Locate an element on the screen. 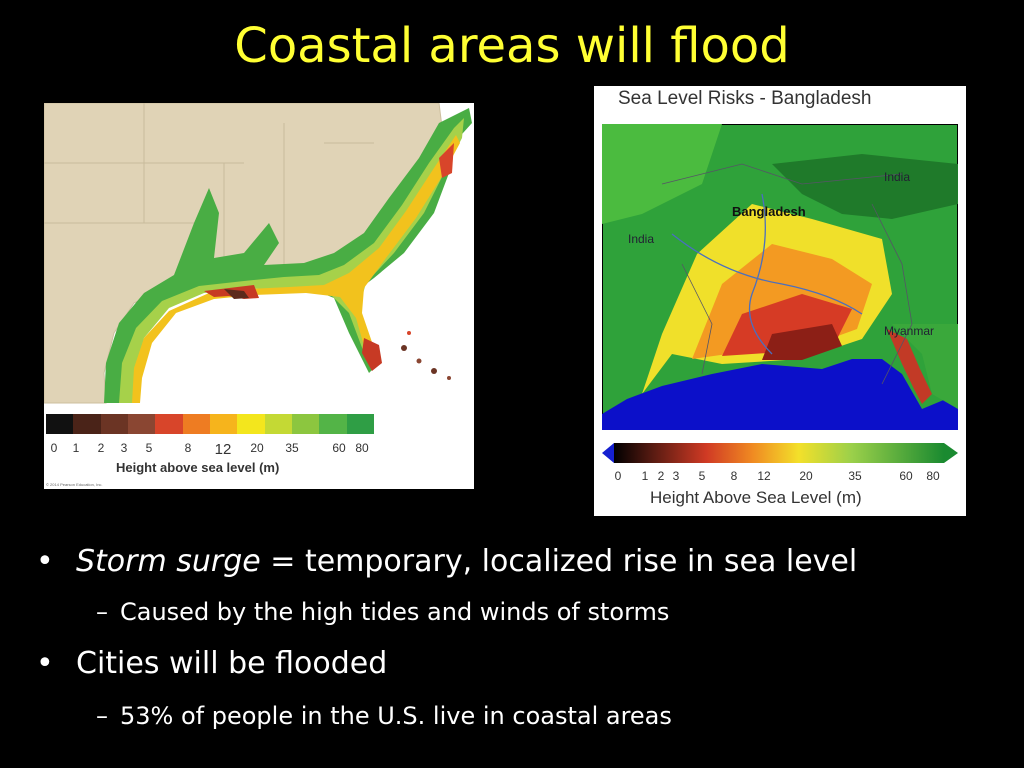 This screenshot has width=1024, height=768. bd-legend-tick: 8 is located at coordinates (734, 476).